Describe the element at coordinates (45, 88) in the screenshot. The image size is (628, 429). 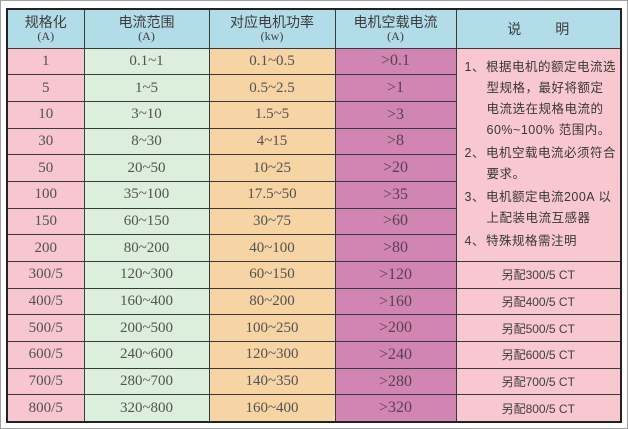
I see `spec-cell: 5` at that location.